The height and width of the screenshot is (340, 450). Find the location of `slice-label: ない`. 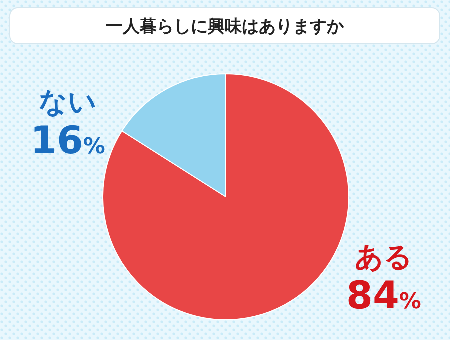

slice-label: ない is located at coordinates (68, 101).